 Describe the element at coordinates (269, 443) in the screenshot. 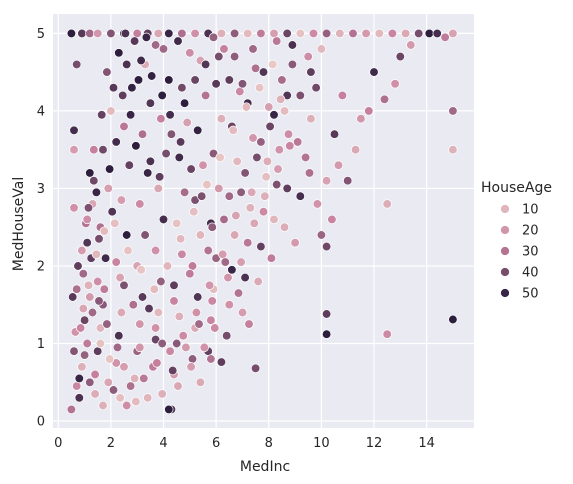

I see `x-tick-label: 8` at that location.